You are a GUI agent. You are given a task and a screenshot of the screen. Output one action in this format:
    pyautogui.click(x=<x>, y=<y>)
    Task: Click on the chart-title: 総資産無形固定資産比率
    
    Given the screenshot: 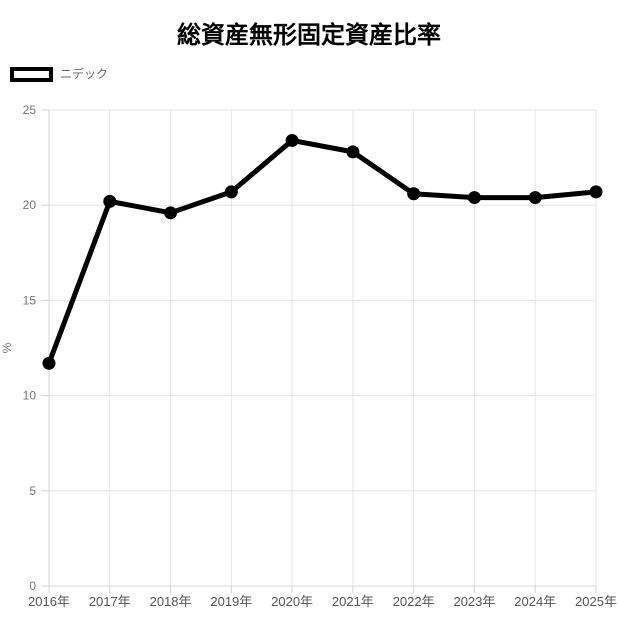 What is the action you would take?
    pyautogui.click(x=309, y=35)
    